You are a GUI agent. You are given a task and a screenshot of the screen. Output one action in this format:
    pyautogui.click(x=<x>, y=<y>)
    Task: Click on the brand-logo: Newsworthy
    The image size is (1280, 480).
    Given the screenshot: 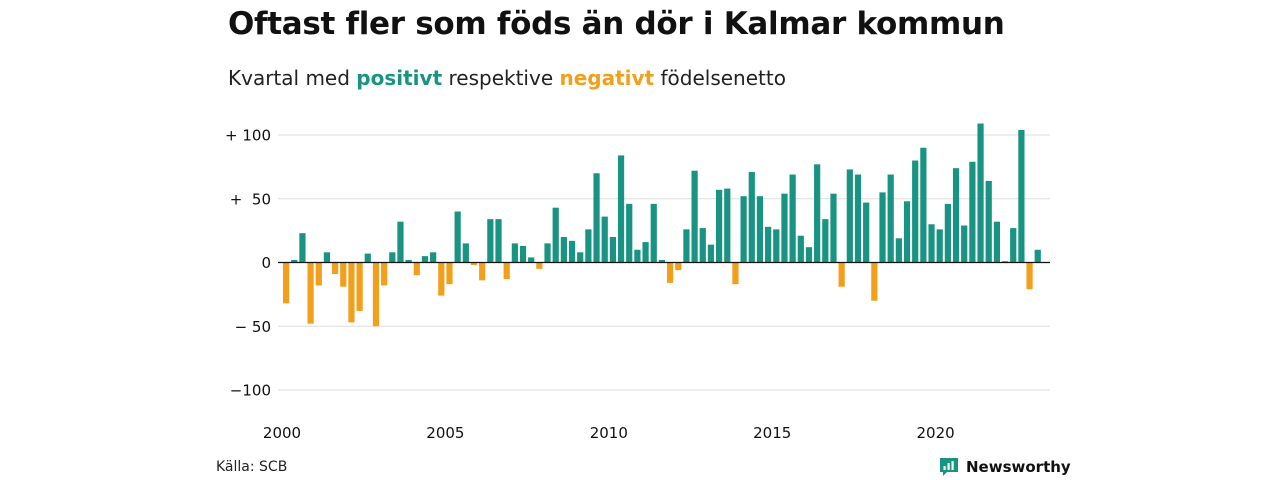 What is the action you would take?
    pyautogui.click(x=1004, y=467)
    